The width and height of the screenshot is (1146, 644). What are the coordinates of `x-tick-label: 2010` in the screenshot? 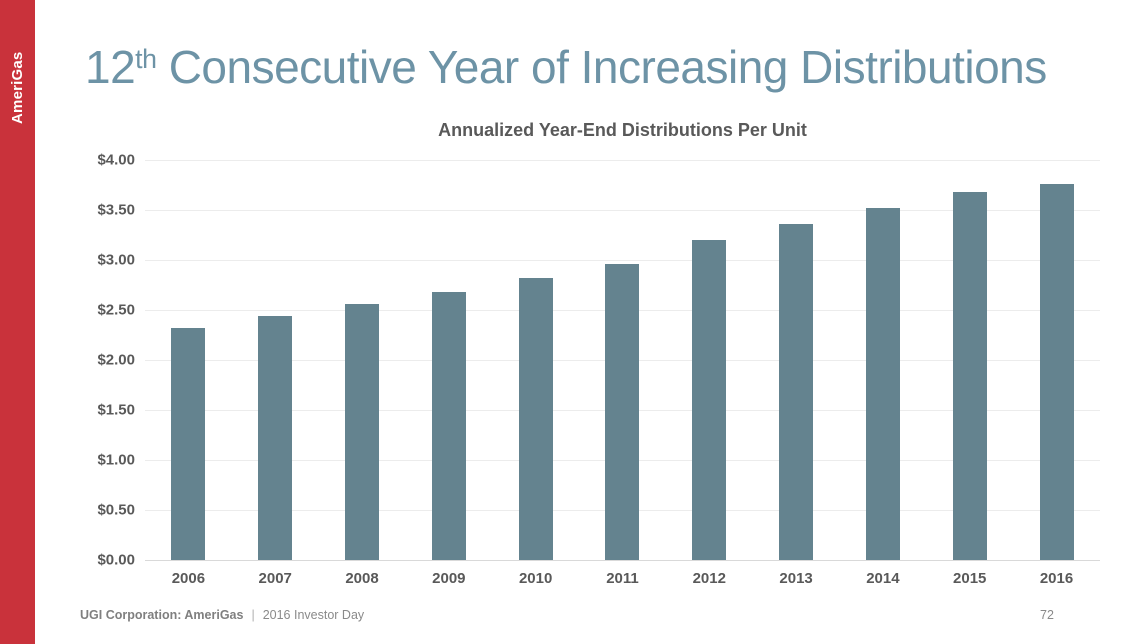 It's located at (535, 578).